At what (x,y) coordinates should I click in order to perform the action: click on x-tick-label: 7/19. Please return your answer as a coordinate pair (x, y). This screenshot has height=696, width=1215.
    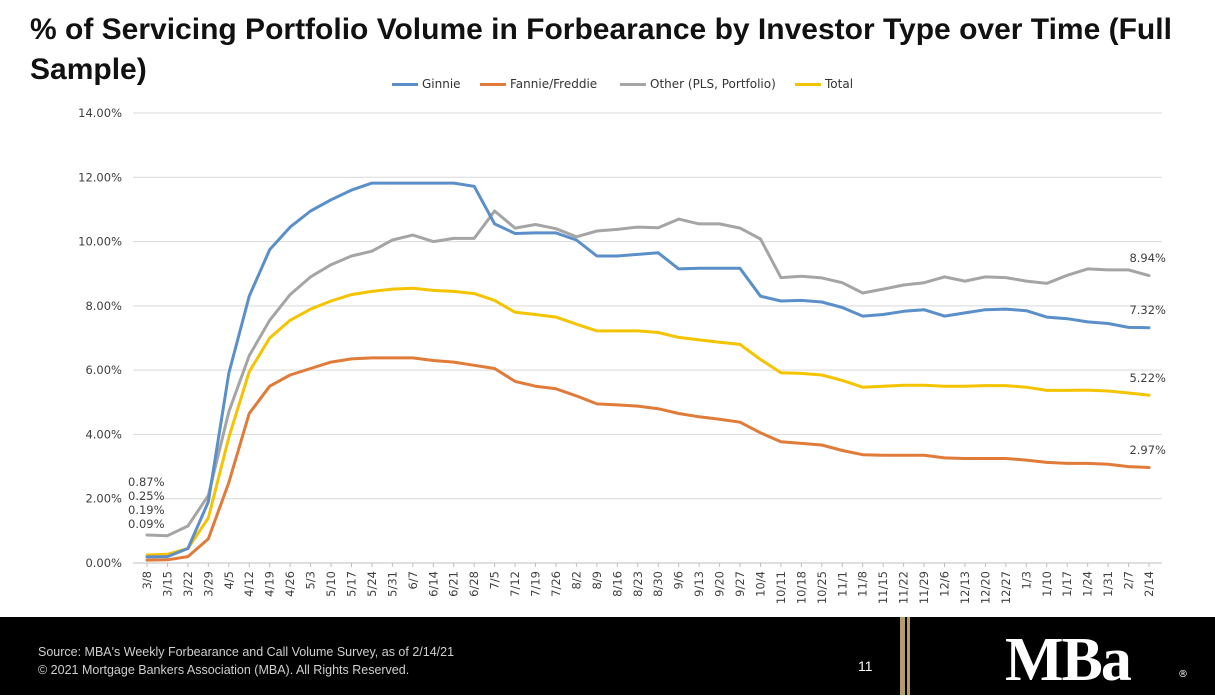
    Looking at the image, I should click on (536, 584).